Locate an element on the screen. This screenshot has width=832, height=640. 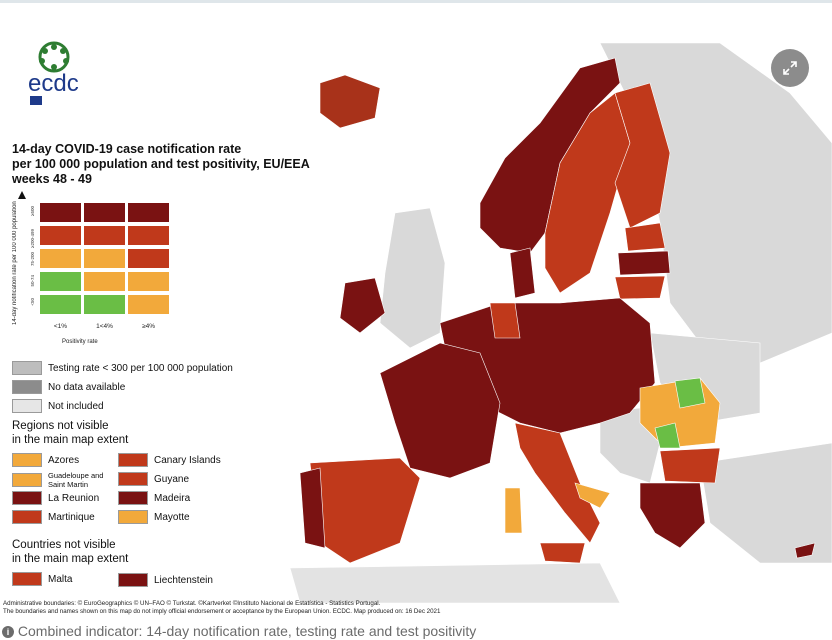
region-label: Mayotte is located at coordinates (172, 517).